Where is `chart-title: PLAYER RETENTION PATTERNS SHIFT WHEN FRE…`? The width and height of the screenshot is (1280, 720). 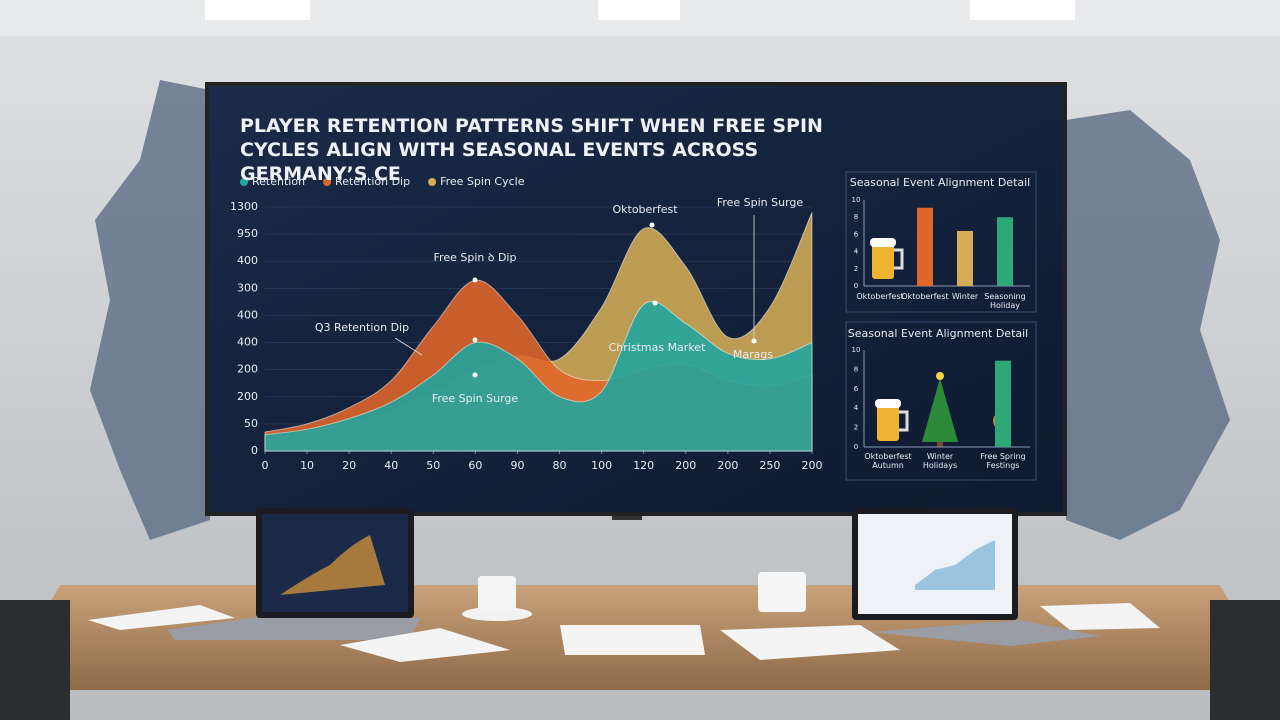 chart-title: PLAYER RETENTION PATTERNS SHIFT WHEN FRE… is located at coordinates (531, 150).